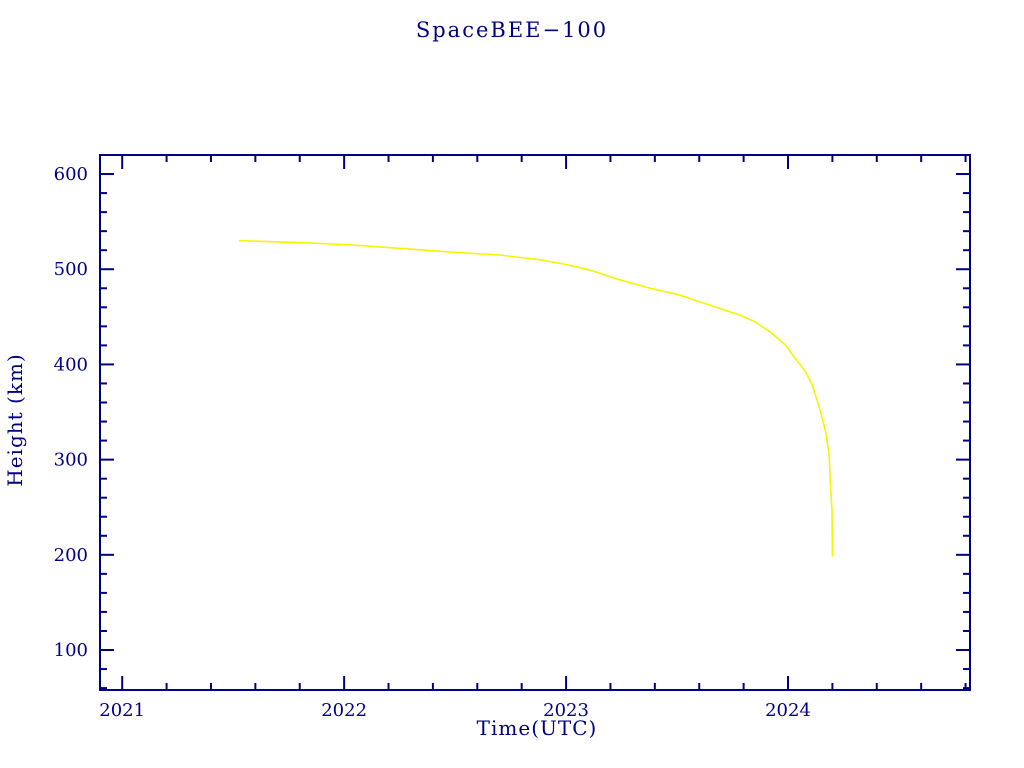 The width and height of the screenshot is (1024, 768). I want to click on chart-title: SpaceBEE−100, so click(512, 30).